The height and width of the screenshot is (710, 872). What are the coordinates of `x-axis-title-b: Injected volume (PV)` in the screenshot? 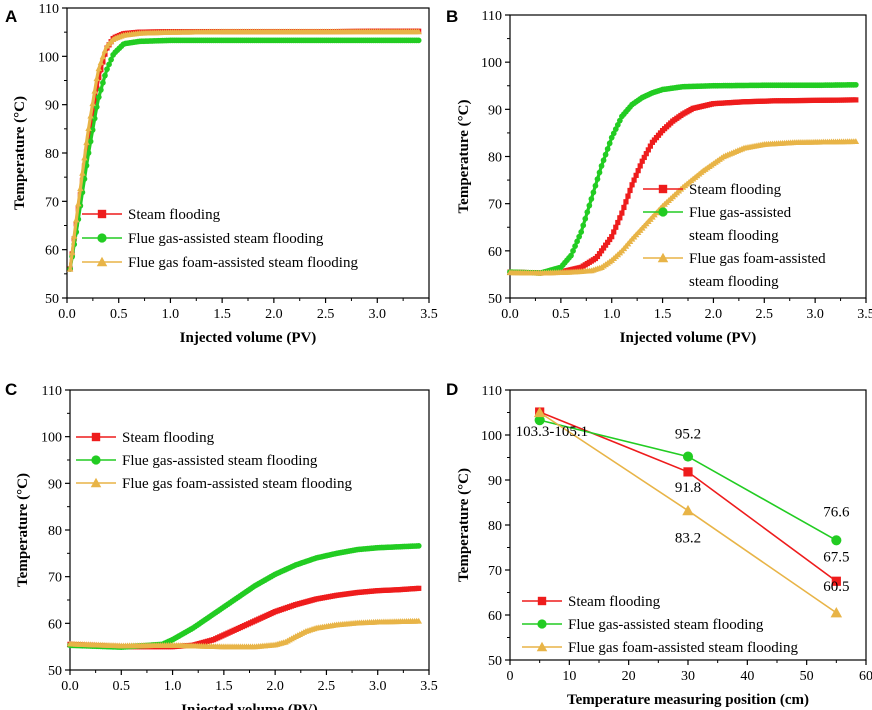 It's located at (688, 338).